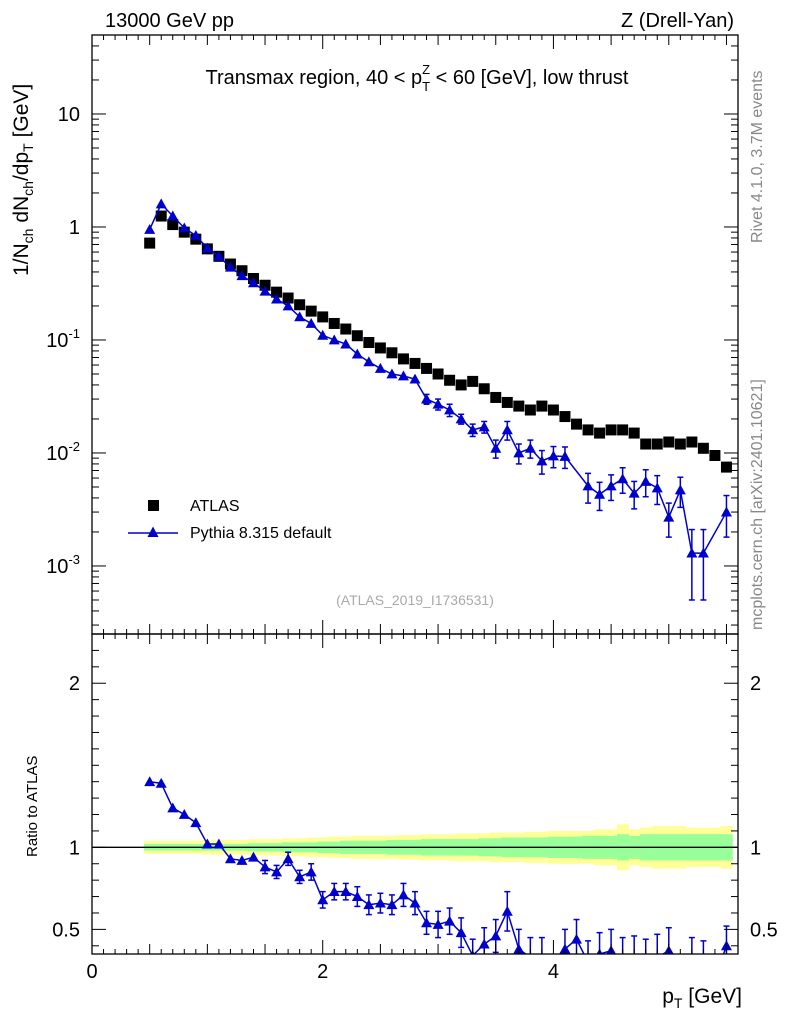 This screenshot has width=786, height=1024. What do you see at coordinates (230, 520) in the screenshot?
I see `legend: ATLAS Pythia 8.315 default` at bounding box center [230, 520].